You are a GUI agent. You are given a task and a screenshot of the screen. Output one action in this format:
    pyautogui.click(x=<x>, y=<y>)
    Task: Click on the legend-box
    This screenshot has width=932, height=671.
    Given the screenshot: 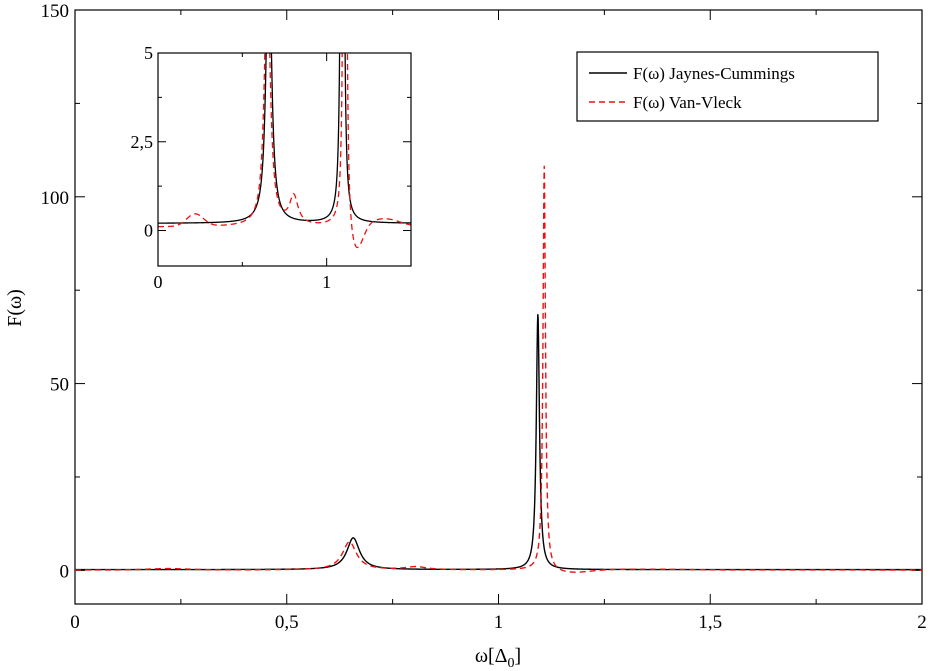 What is the action you would take?
    pyautogui.click(x=727, y=86)
    